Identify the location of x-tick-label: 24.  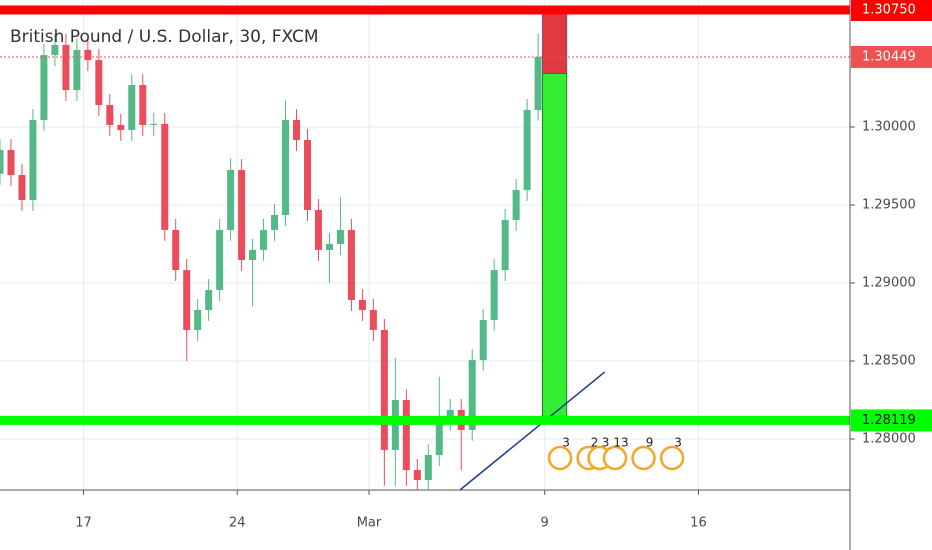
(237, 523).